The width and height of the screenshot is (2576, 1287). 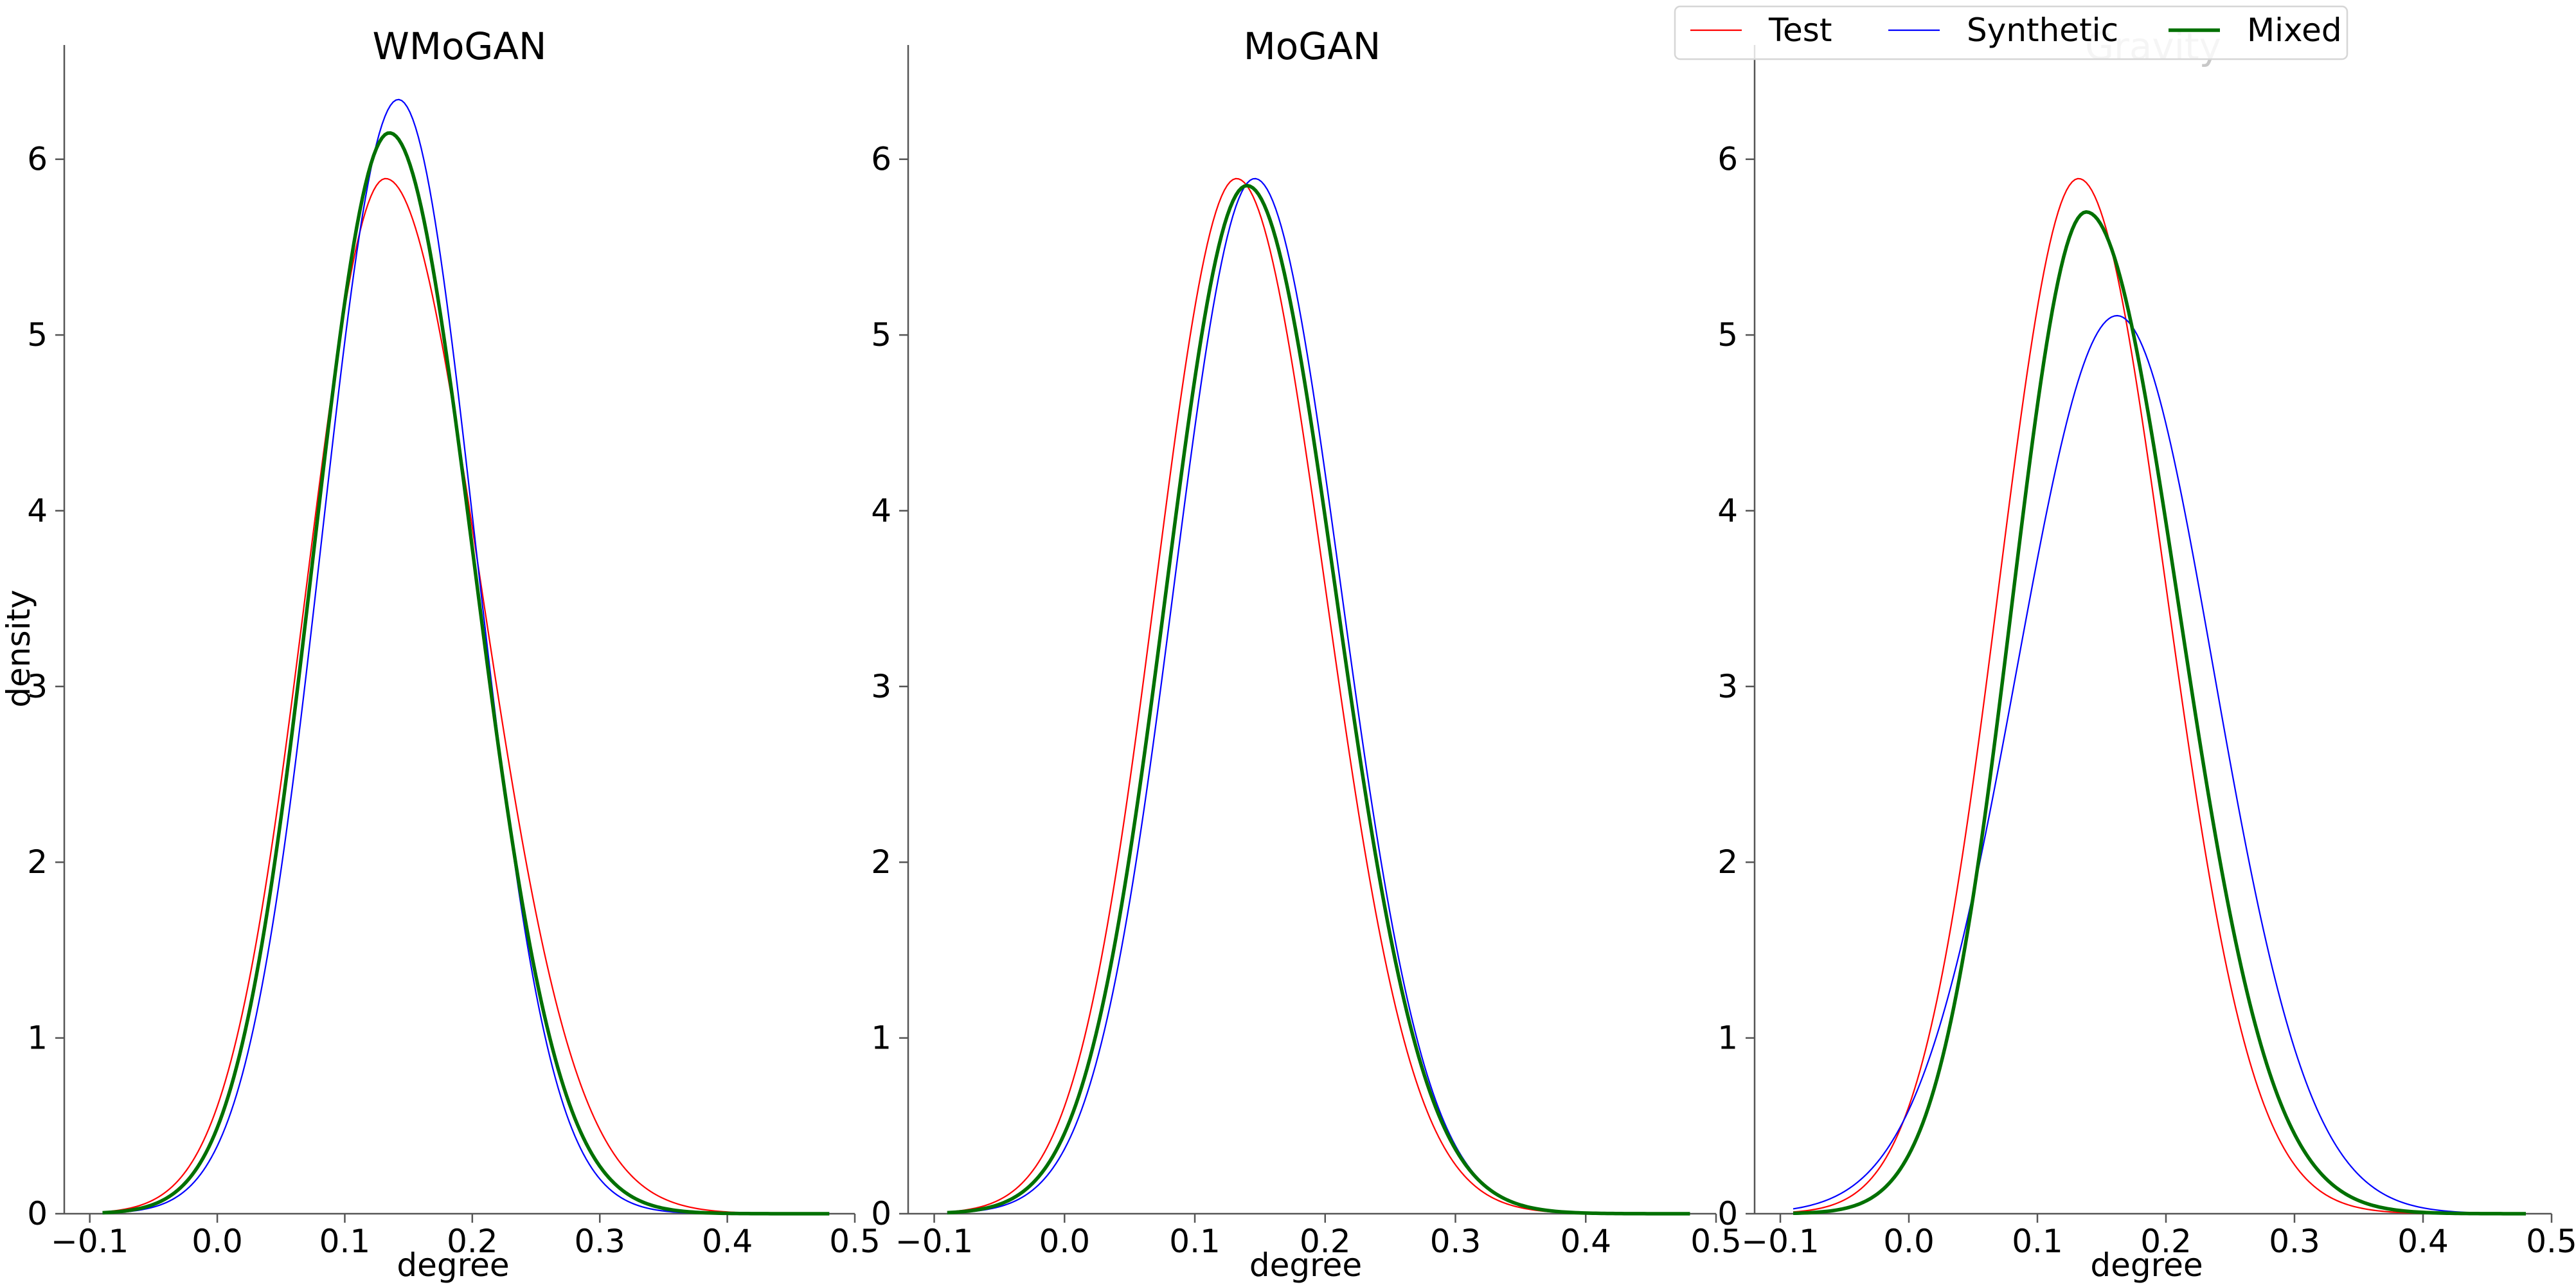 What do you see at coordinates (2042, 30) in the screenshot?
I see `legend-label-synthetic: Synthetic` at bounding box center [2042, 30].